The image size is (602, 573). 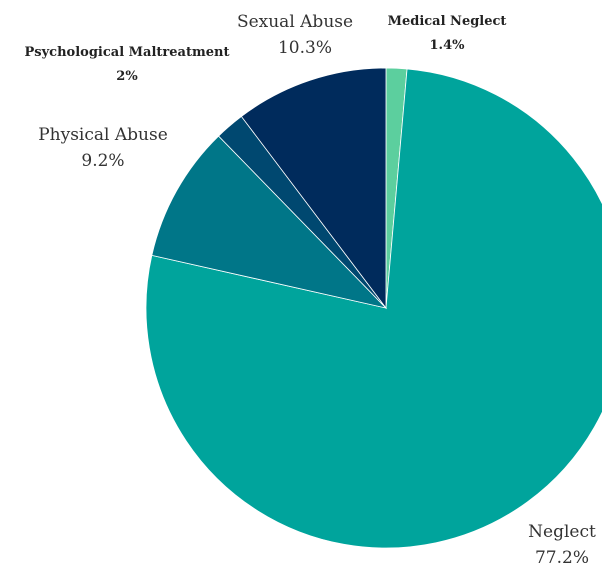 I want to click on slice-label-neglect: Neglect, so click(x=562, y=532).